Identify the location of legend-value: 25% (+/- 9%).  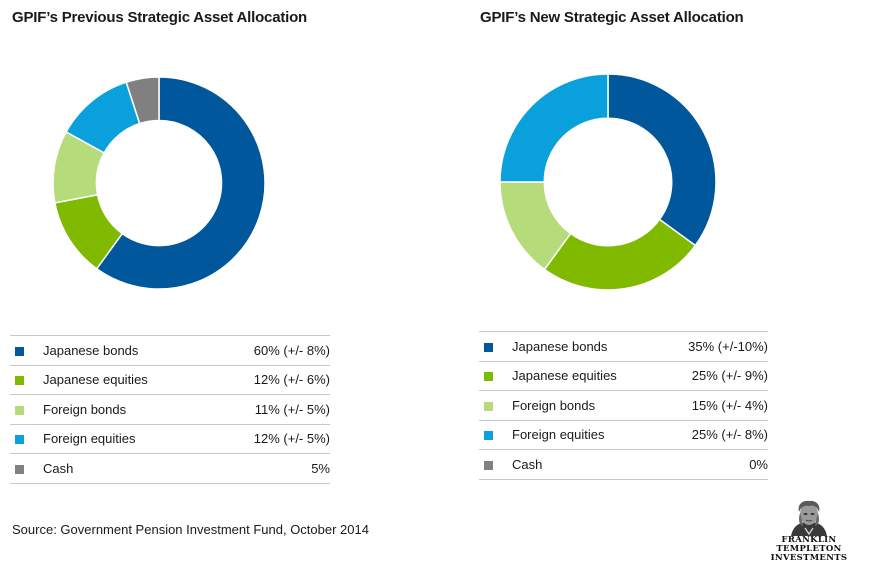
(720, 376).